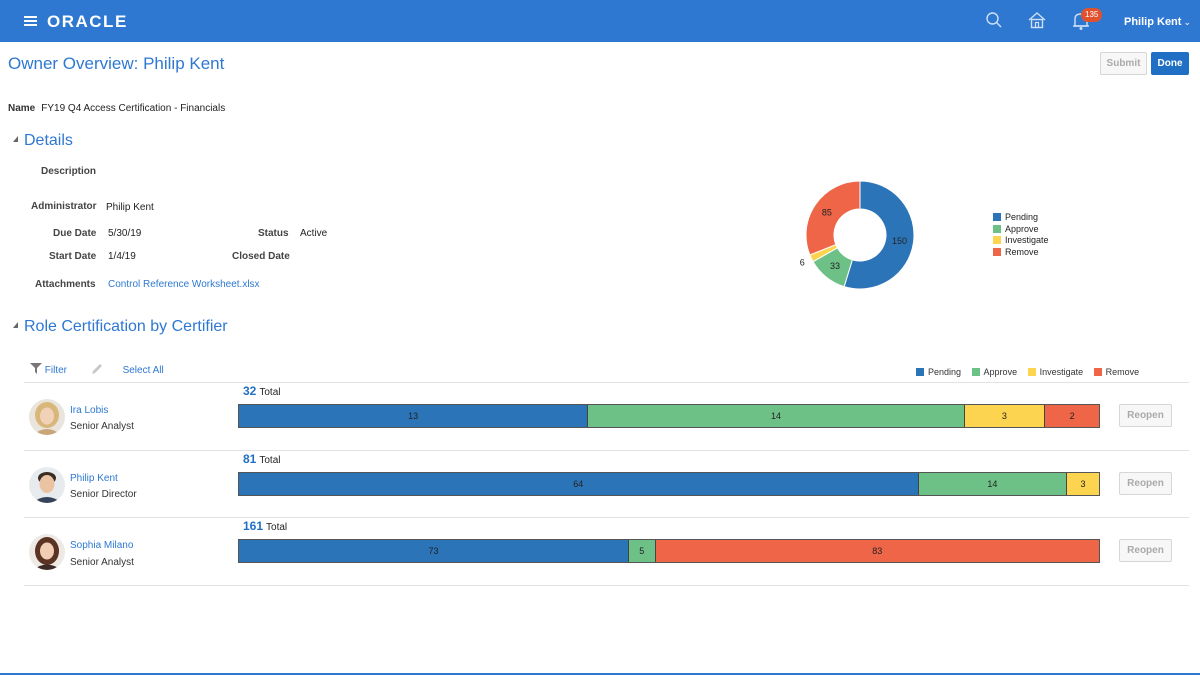  I want to click on start-date-label: Start Date, so click(73, 256).